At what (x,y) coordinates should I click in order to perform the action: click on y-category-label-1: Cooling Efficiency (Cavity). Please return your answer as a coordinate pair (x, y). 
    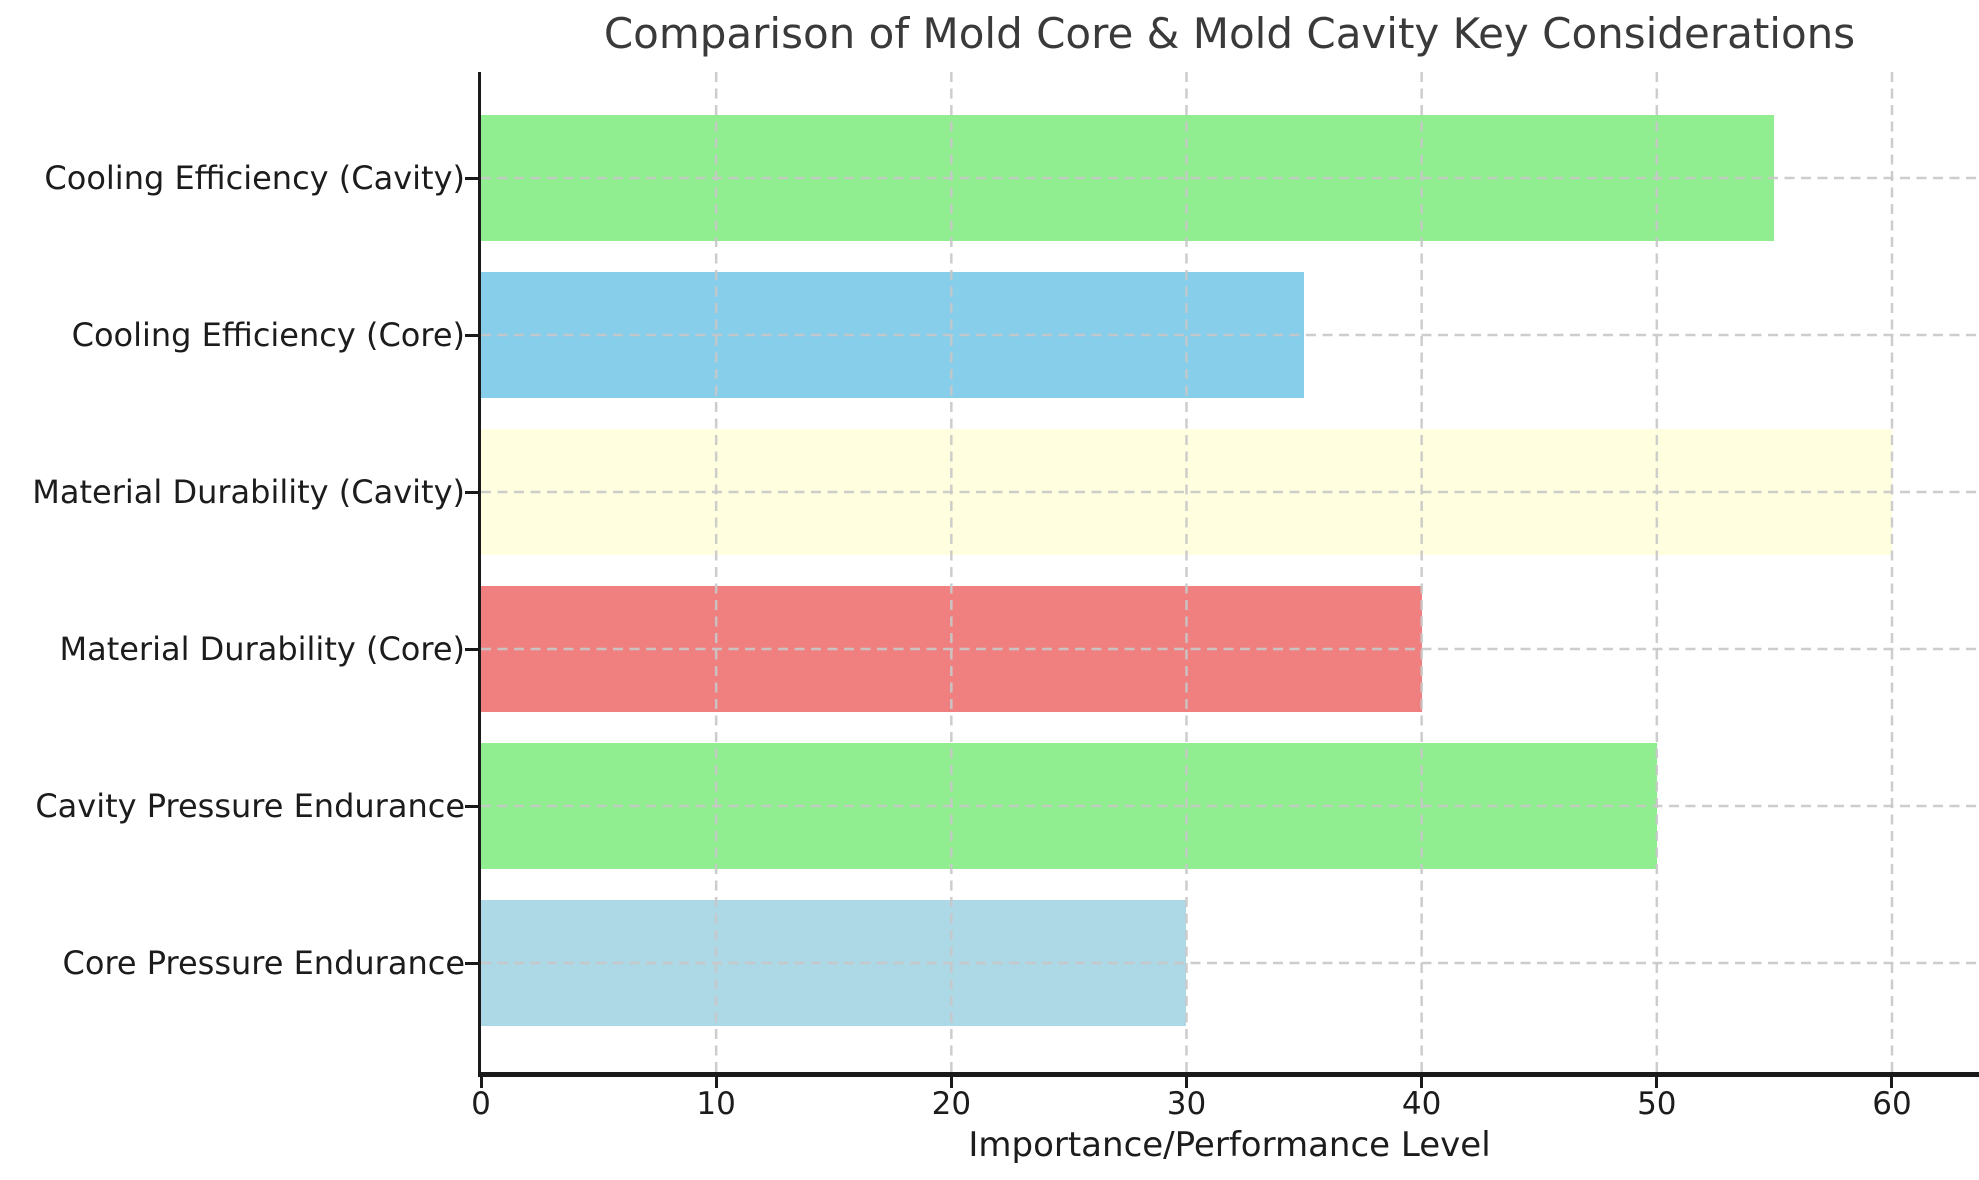
    Looking at the image, I should click on (254, 178).